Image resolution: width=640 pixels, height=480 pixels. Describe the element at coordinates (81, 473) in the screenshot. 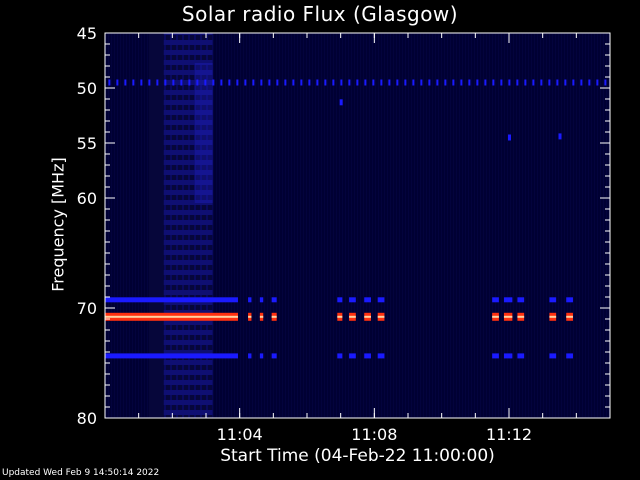

I see `updated-timestamp: Updated Wed Feb 9 14:50:14 2022` at that location.